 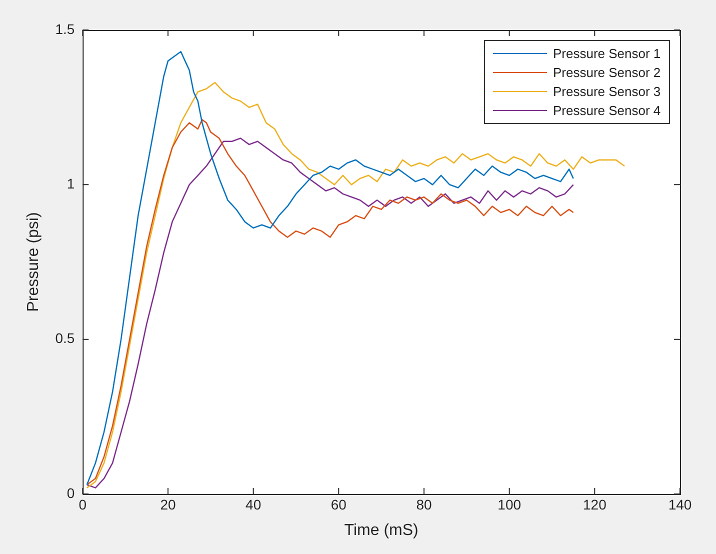 I want to click on x-tick-label: 60, so click(x=338, y=504).